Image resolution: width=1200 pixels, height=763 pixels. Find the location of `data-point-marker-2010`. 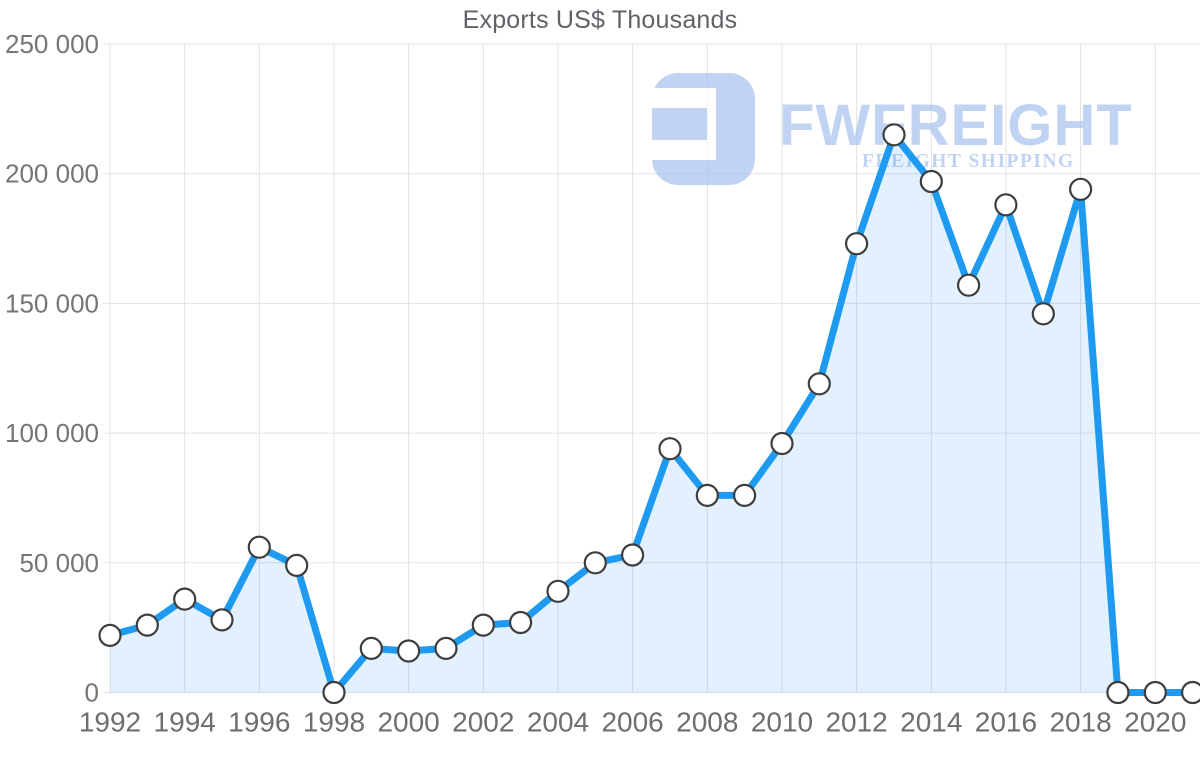

data-point-marker-2010 is located at coordinates (782, 443).